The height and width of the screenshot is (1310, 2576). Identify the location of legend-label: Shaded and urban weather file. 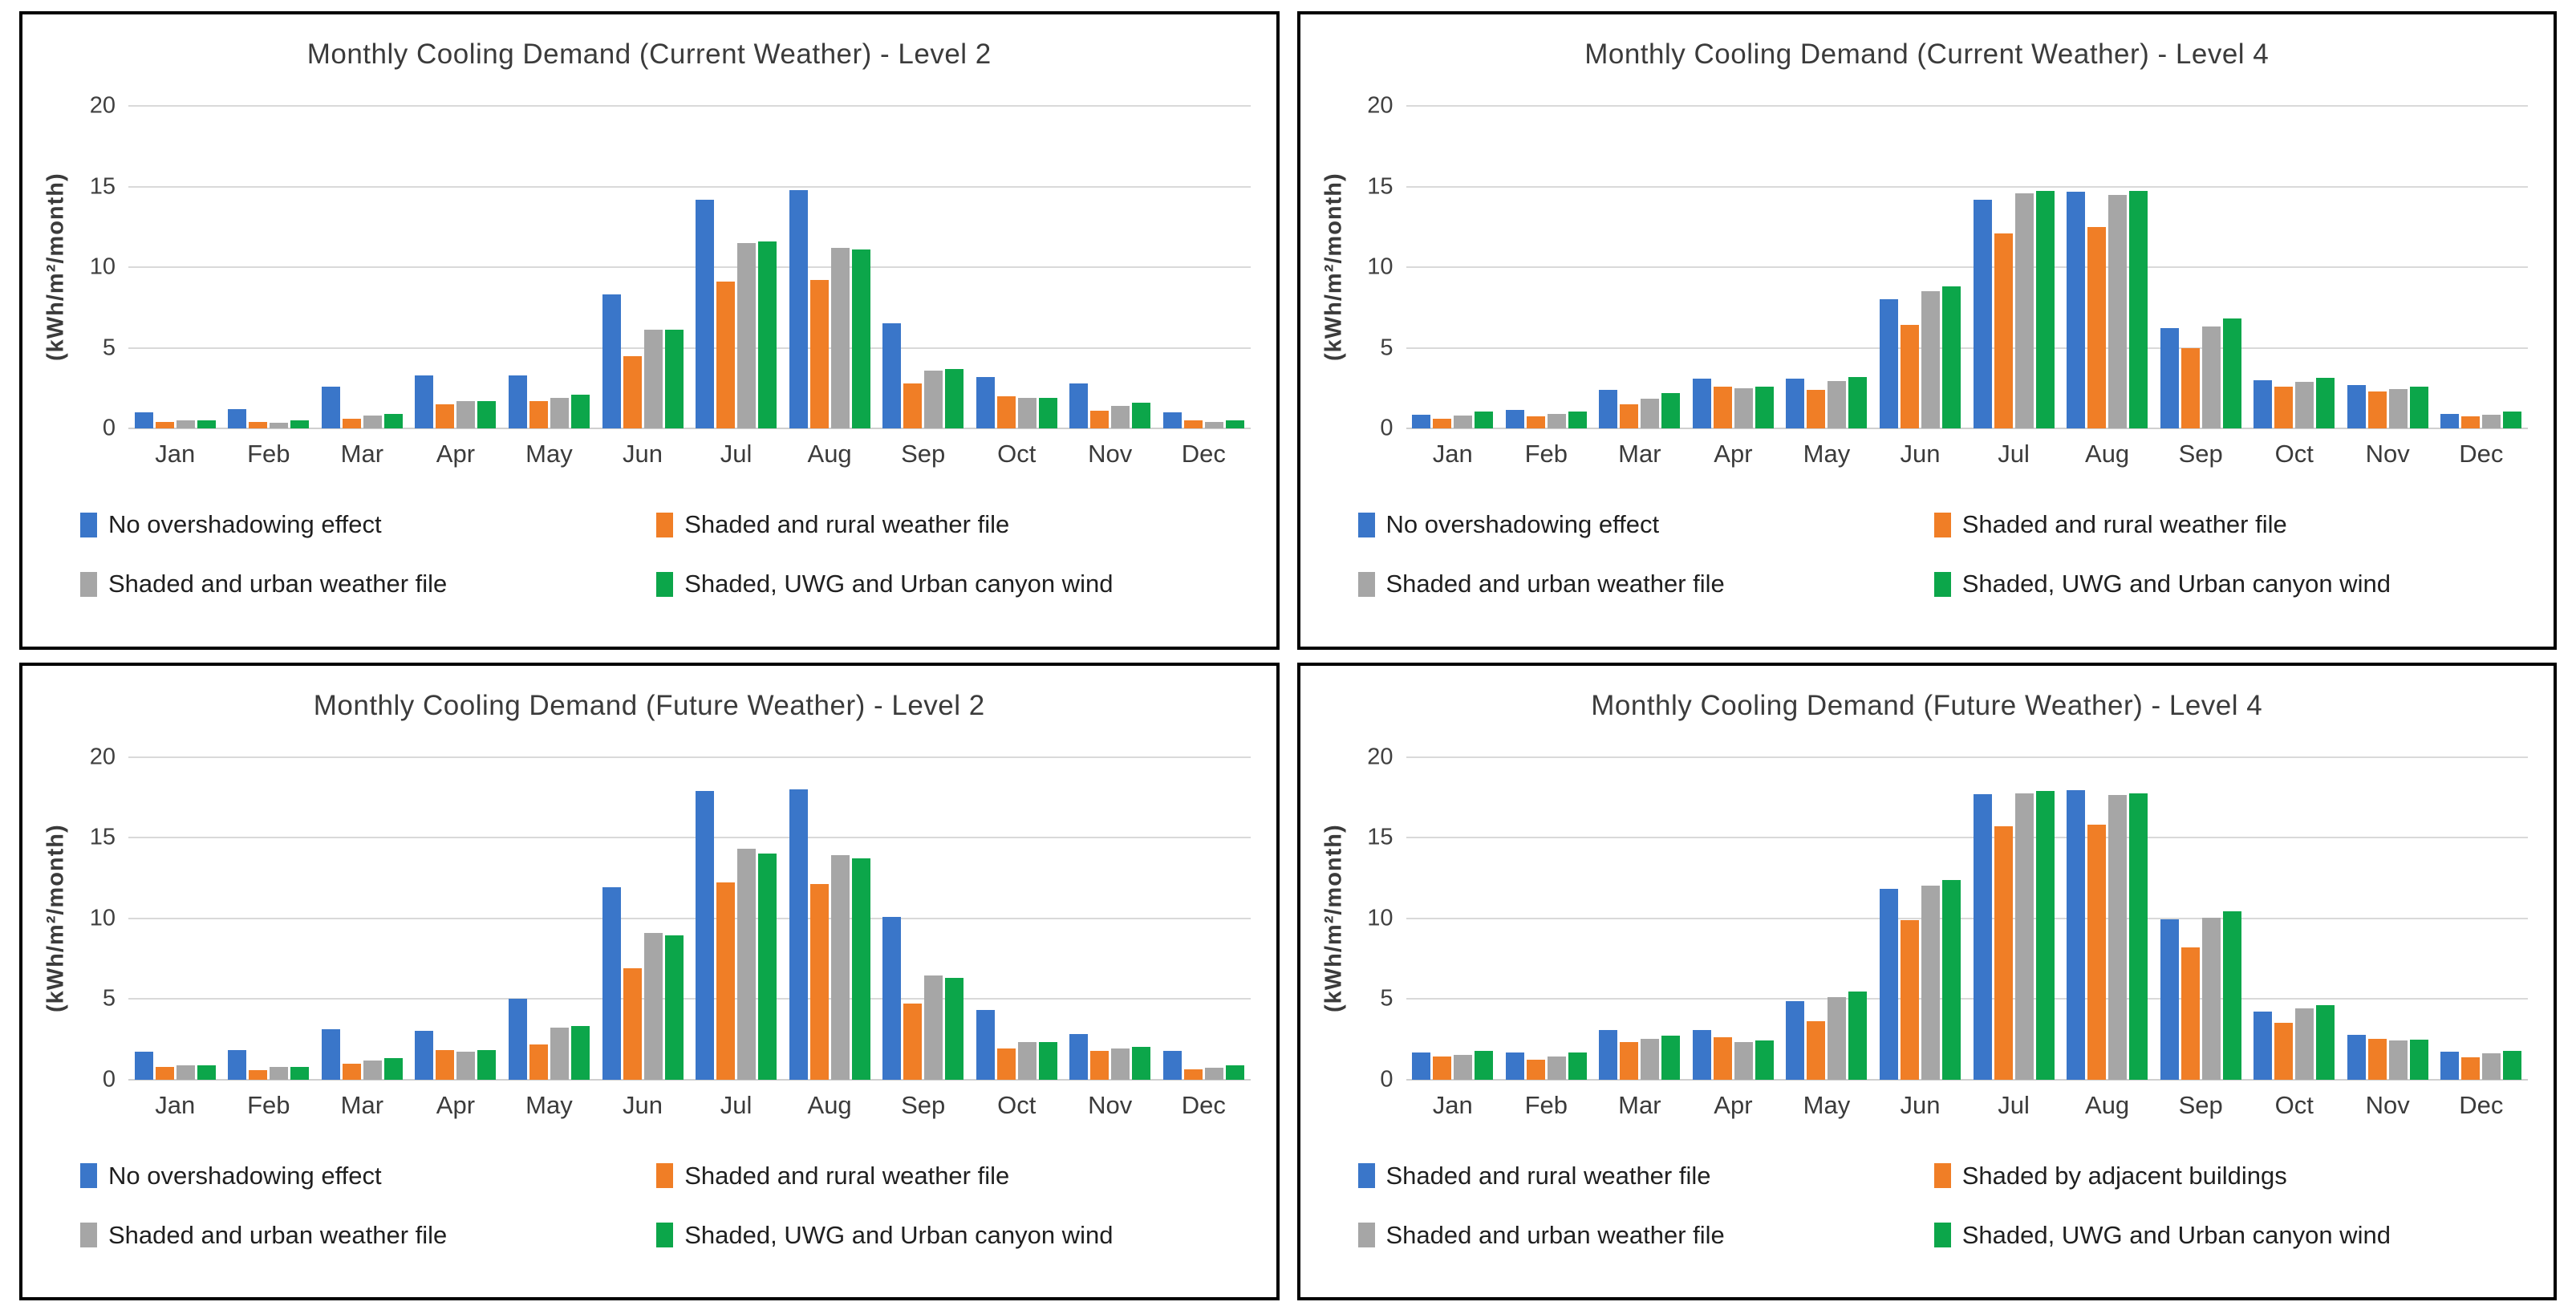
(278, 584).